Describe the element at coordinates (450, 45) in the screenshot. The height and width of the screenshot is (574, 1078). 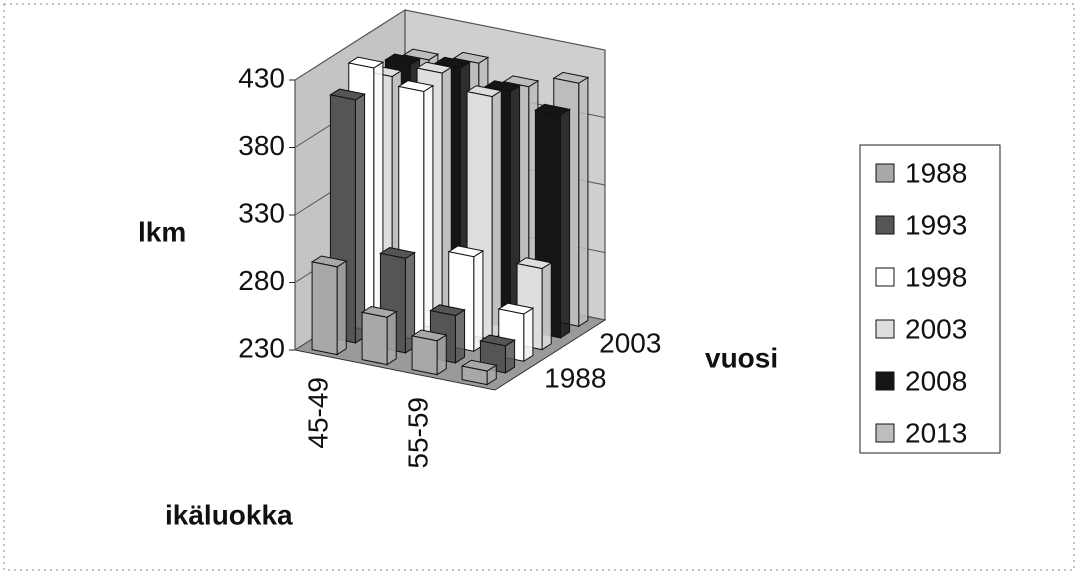
I see `grid-line` at that location.